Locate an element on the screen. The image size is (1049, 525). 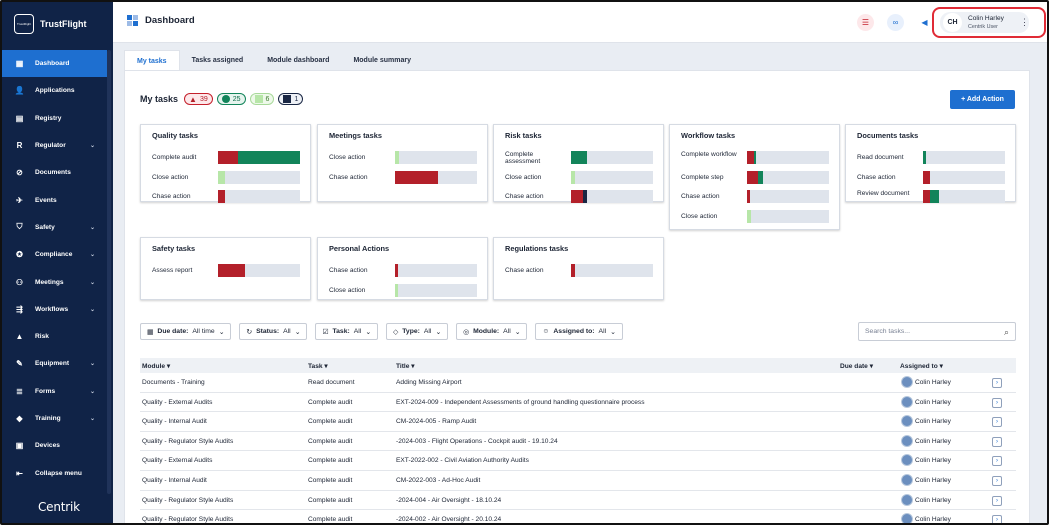
database-icon: ☰ is located at coordinates (865, 22).